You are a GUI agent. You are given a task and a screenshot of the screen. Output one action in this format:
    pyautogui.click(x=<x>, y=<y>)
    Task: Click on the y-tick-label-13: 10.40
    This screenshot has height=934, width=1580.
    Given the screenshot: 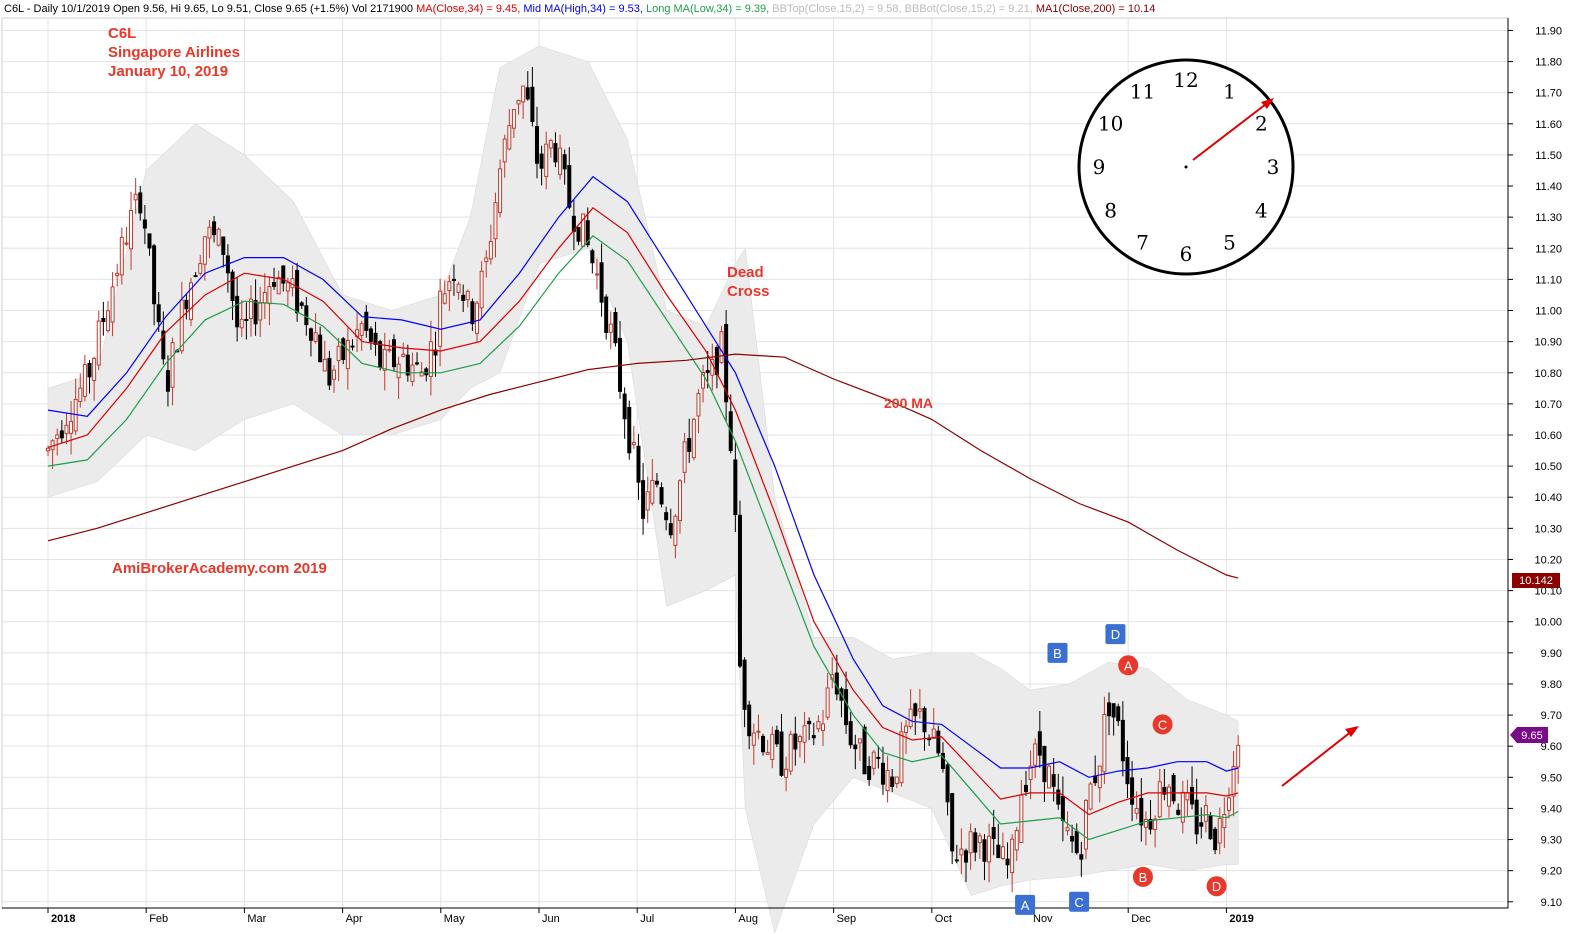 What is the action you would take?
    pyautogui.click(x=1548, y=498)
    